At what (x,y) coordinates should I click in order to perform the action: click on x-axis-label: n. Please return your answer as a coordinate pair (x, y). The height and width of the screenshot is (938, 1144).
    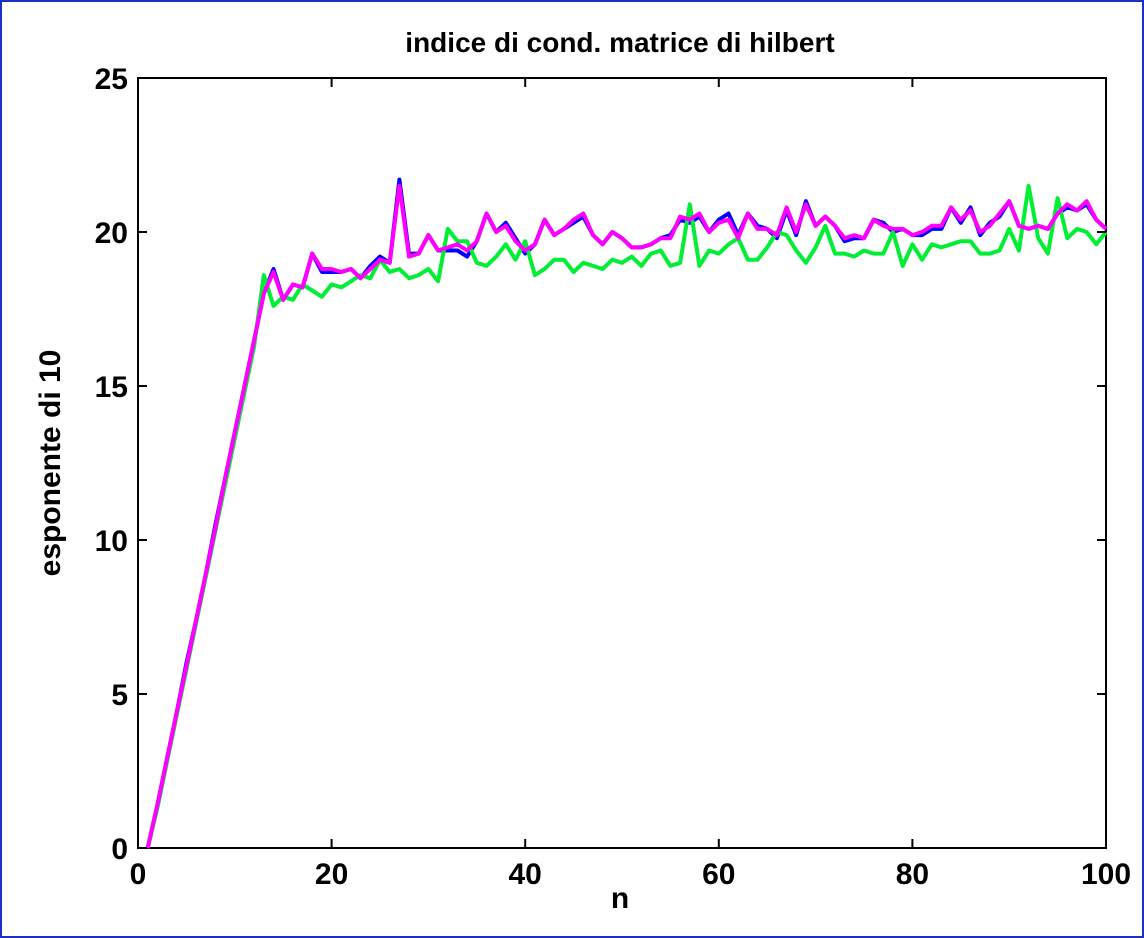
    Looking at the image, I should click on (620, 898).